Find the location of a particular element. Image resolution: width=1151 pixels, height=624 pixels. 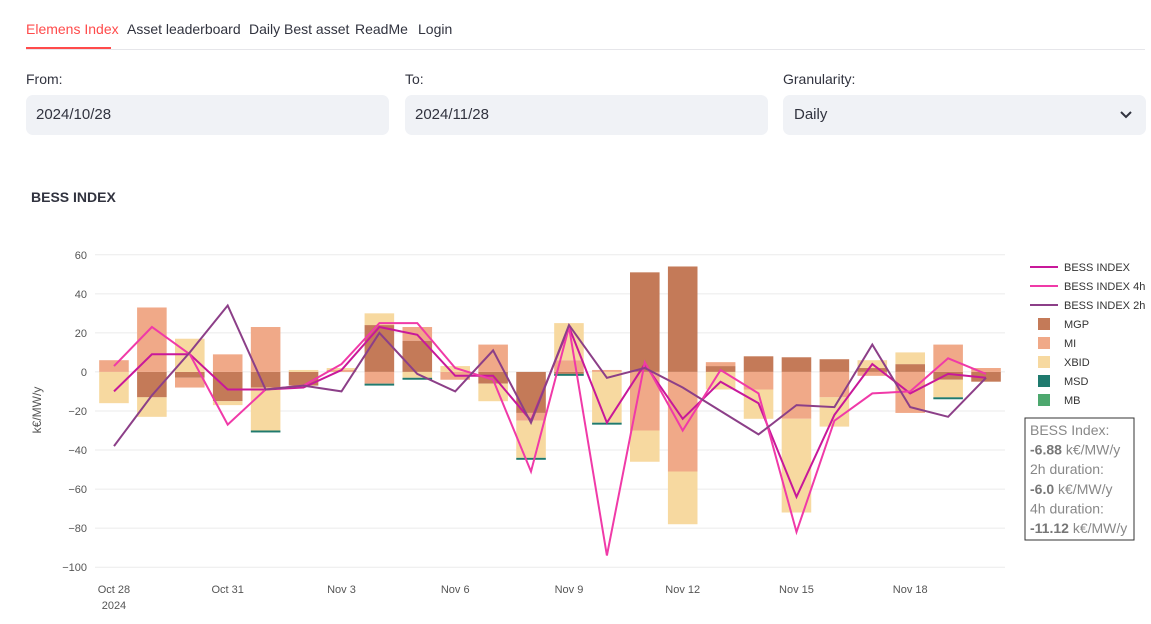

y-axis-label: k€/MW/y is located at coordinates (37, 410).